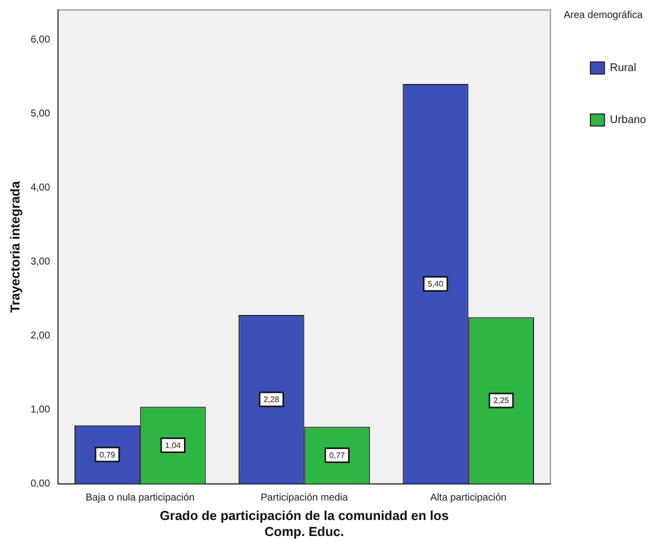 The height and width of the screenshot is (548, 660). Describe the element at coordinates (40, 410) in the screenshot. I see `y-tick-label: 1,00` at that location.